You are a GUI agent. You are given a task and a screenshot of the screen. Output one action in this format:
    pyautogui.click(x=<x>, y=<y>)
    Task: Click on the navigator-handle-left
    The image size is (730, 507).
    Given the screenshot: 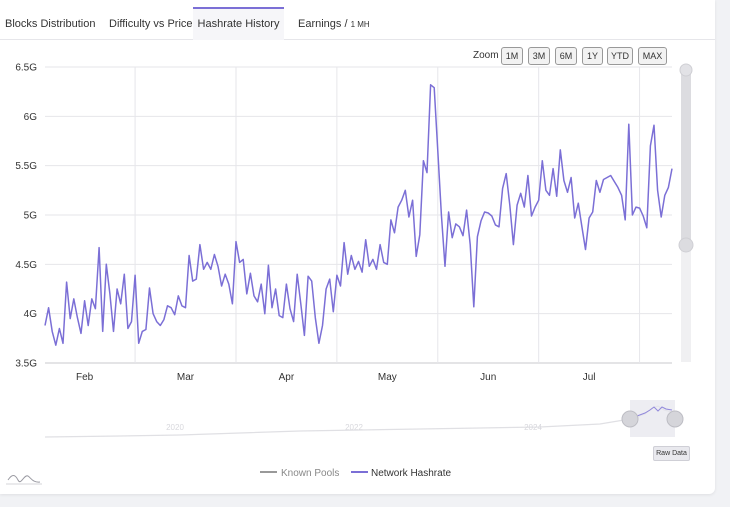 What is the action you would take?
    pyautogui.click(x=630, y=419)
    